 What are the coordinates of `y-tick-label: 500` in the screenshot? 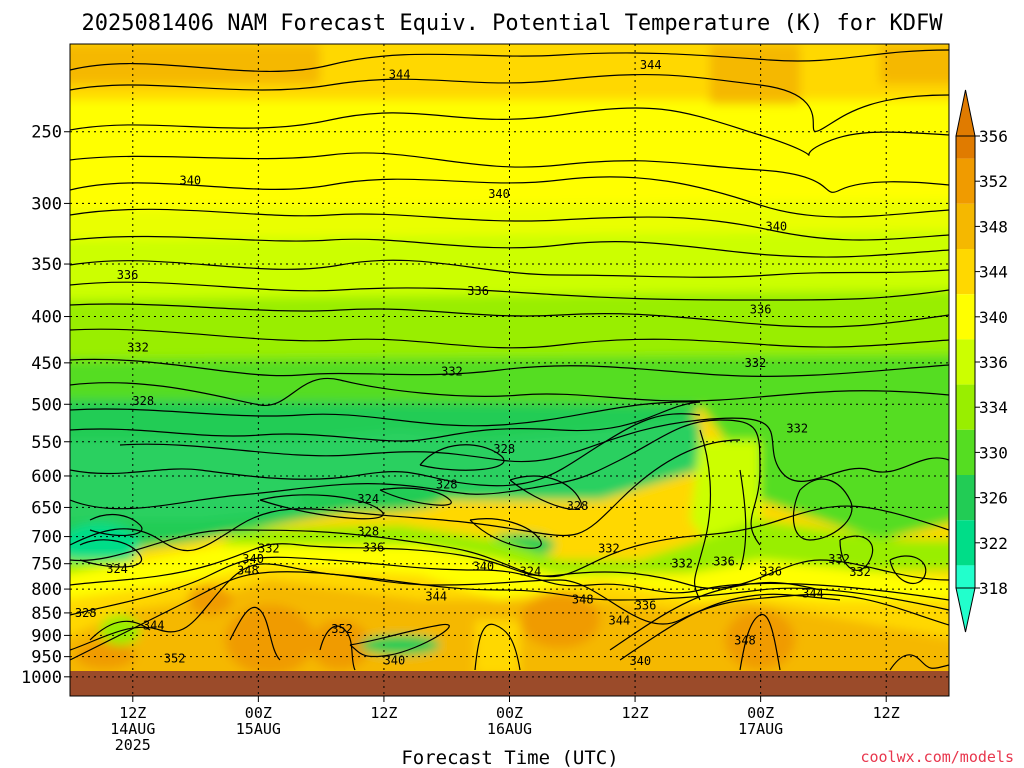 It's located at (46, 405).